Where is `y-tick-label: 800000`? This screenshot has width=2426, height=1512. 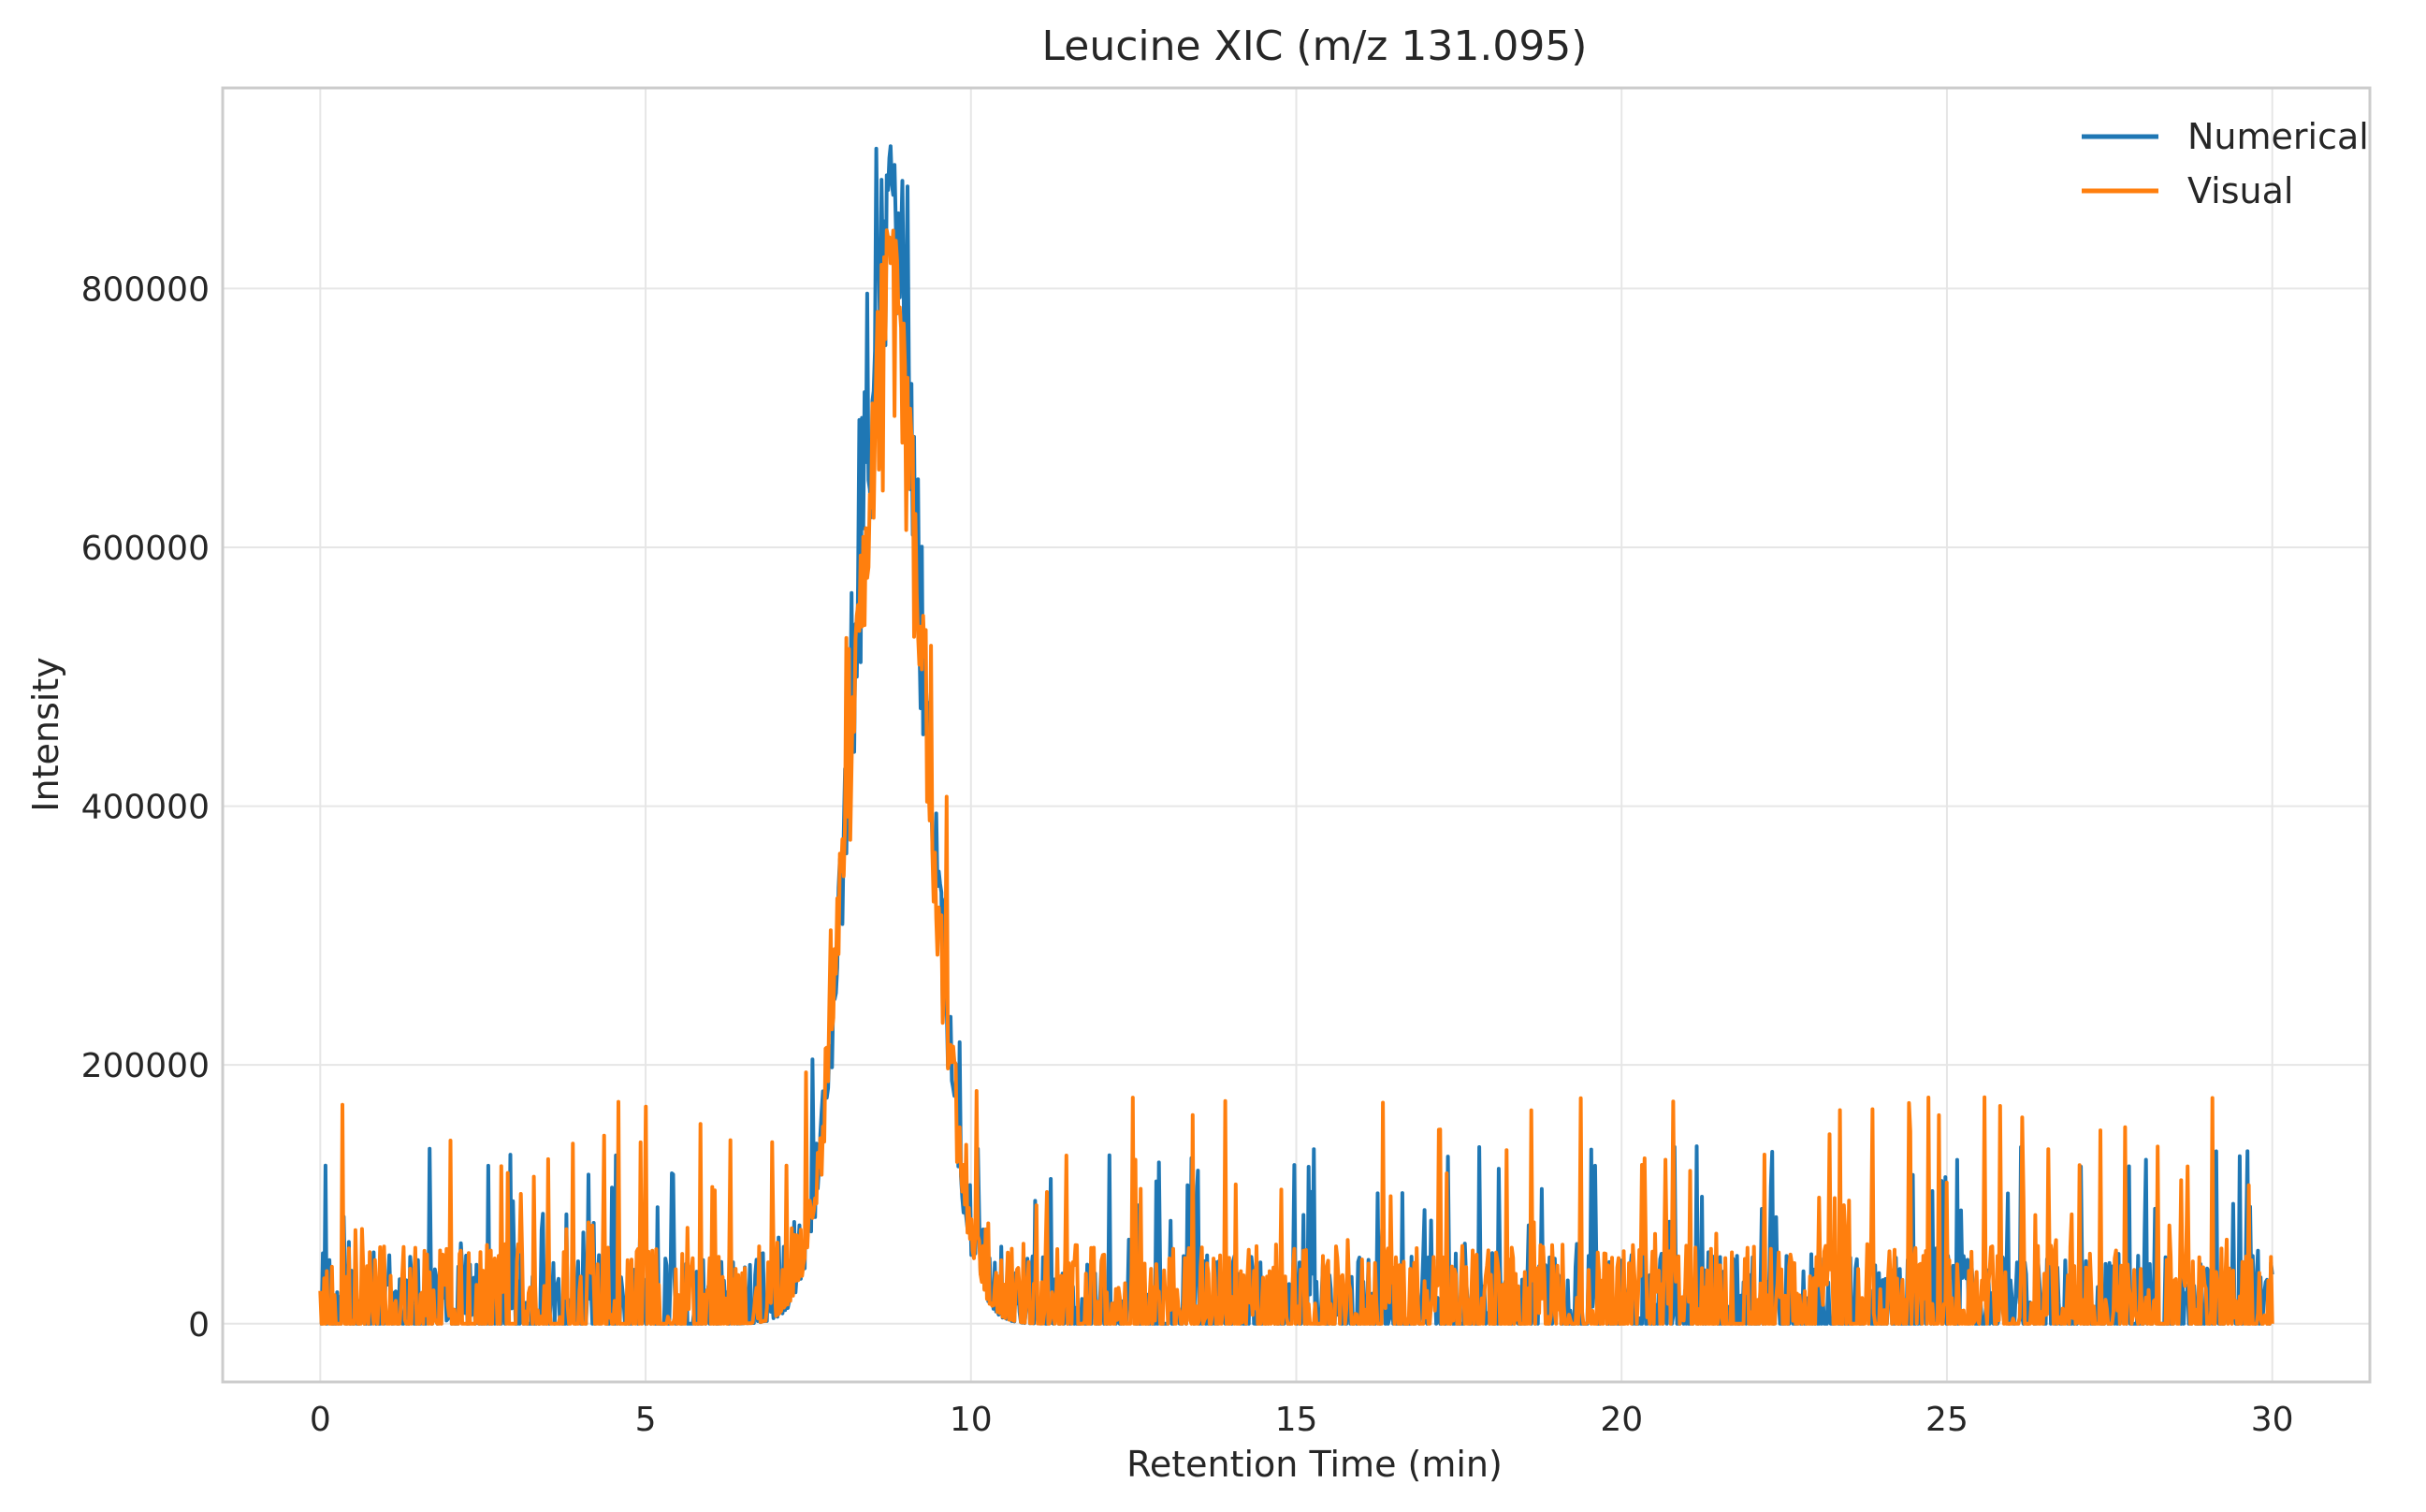
y-tick-label: 800000 is located at coordinates (145, 290).